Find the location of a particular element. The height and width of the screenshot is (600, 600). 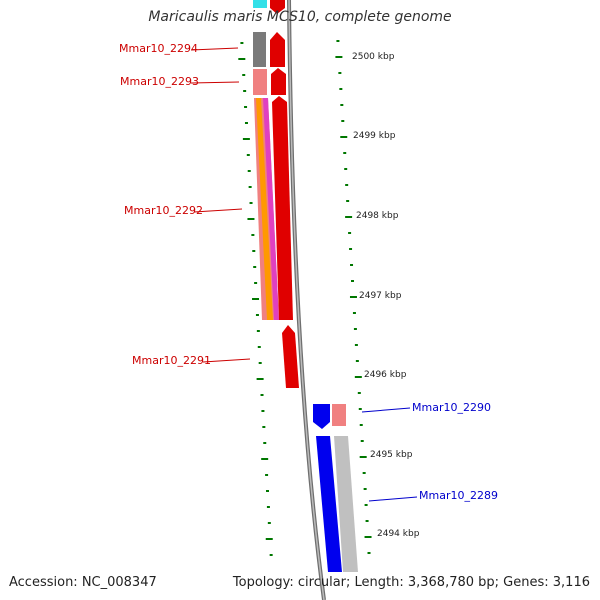

gene-mmar10-2292-magenta is located at coordinates (271, 209).